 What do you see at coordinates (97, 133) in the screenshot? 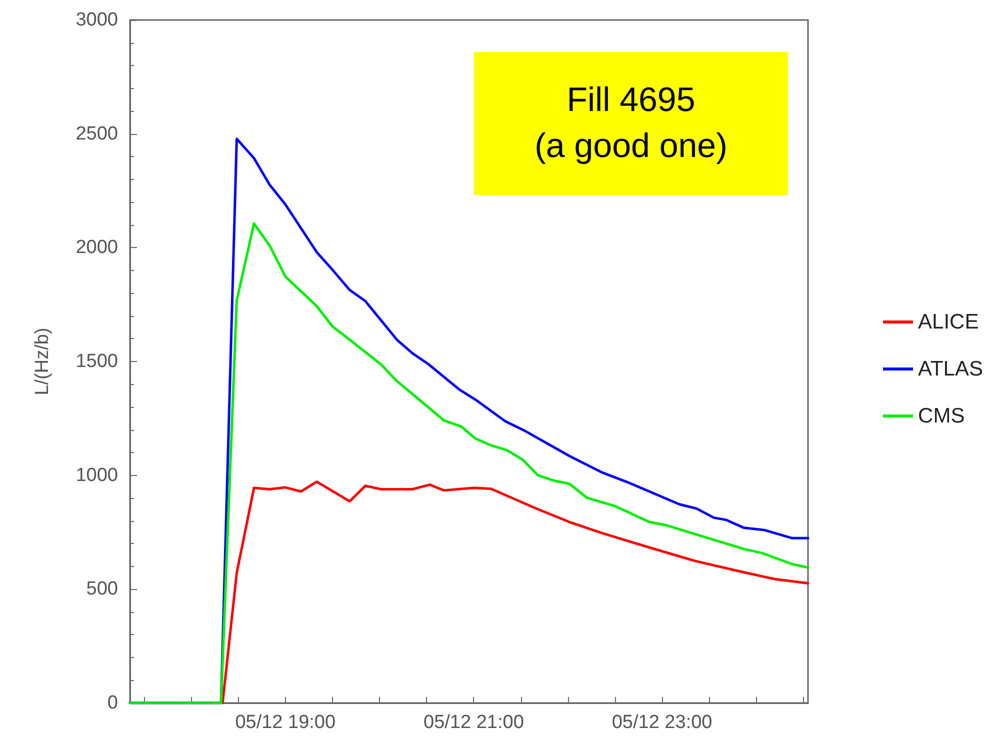
I see `y-tick-label: 2500` at bounding box center [97, 133].